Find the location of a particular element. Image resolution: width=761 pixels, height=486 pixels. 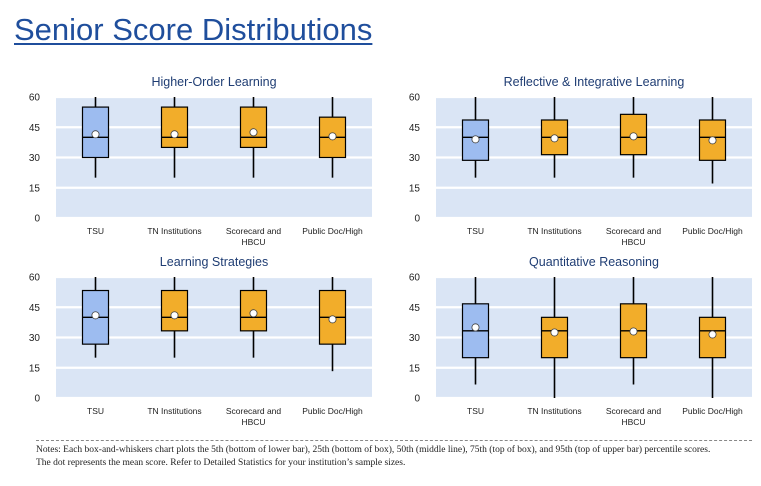

box-public-doc-high is located at coordinates (712, 140).